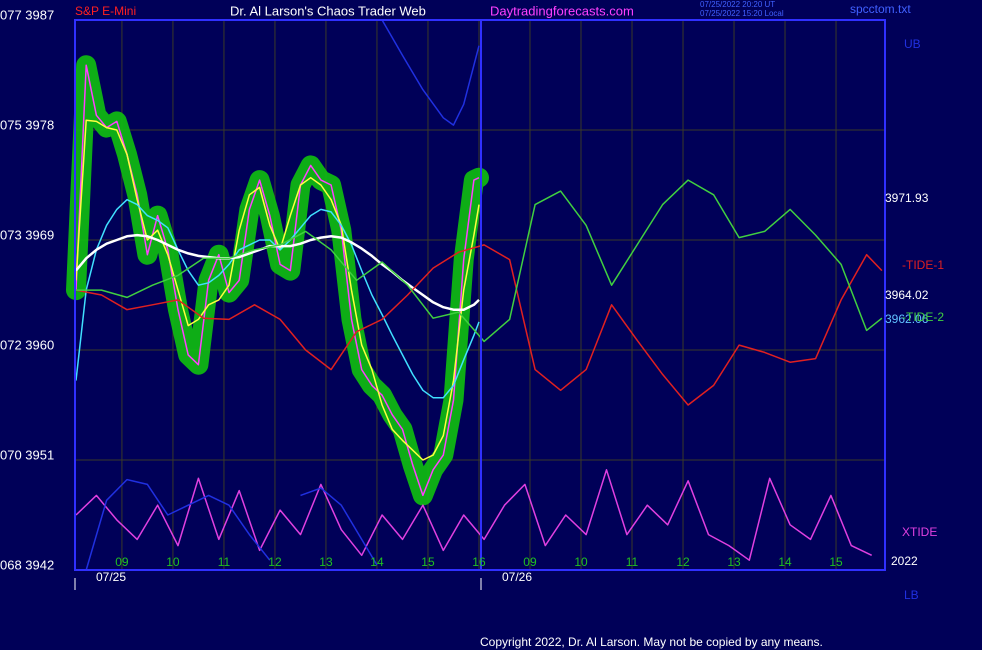 The height and width of the screenshot is (650, 982). I want to click on time-ut: 07/25/2022 20:20 UT, so click(737, 4).